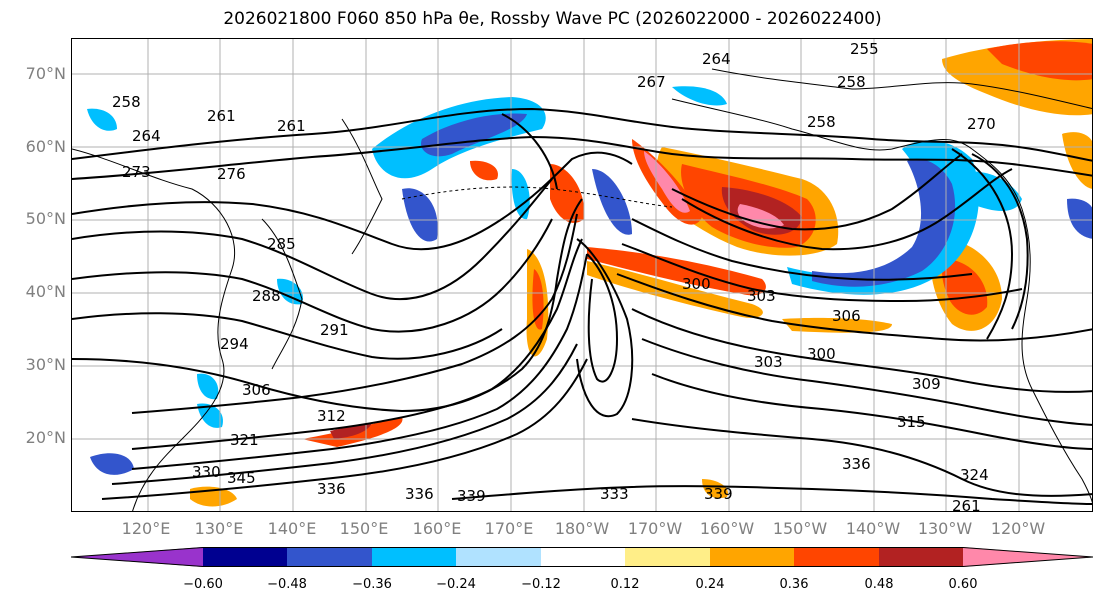 This screenshot has width=1105, height=606. I want to click on coast-asia, so click(154, 329).